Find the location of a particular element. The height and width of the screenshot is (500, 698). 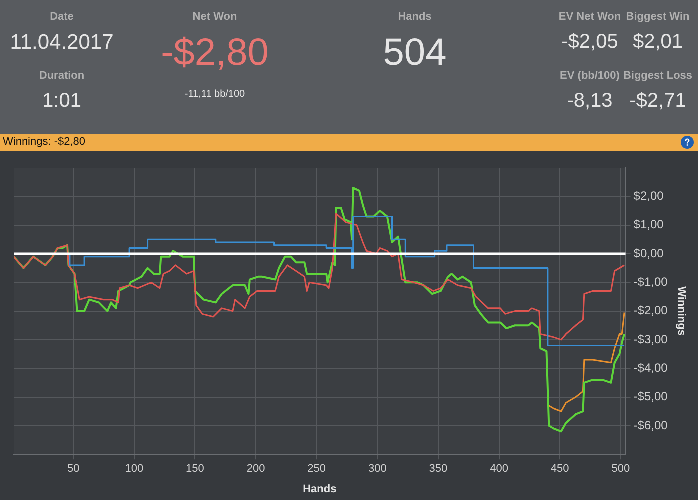

y-tick-label: -$6,00 is located at coordinates (651, 425).